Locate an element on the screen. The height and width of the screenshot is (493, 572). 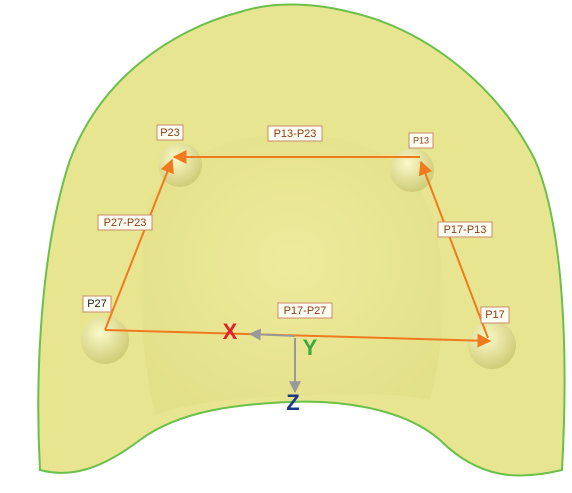
point-label: P13 is located at coordinates (421, 140).